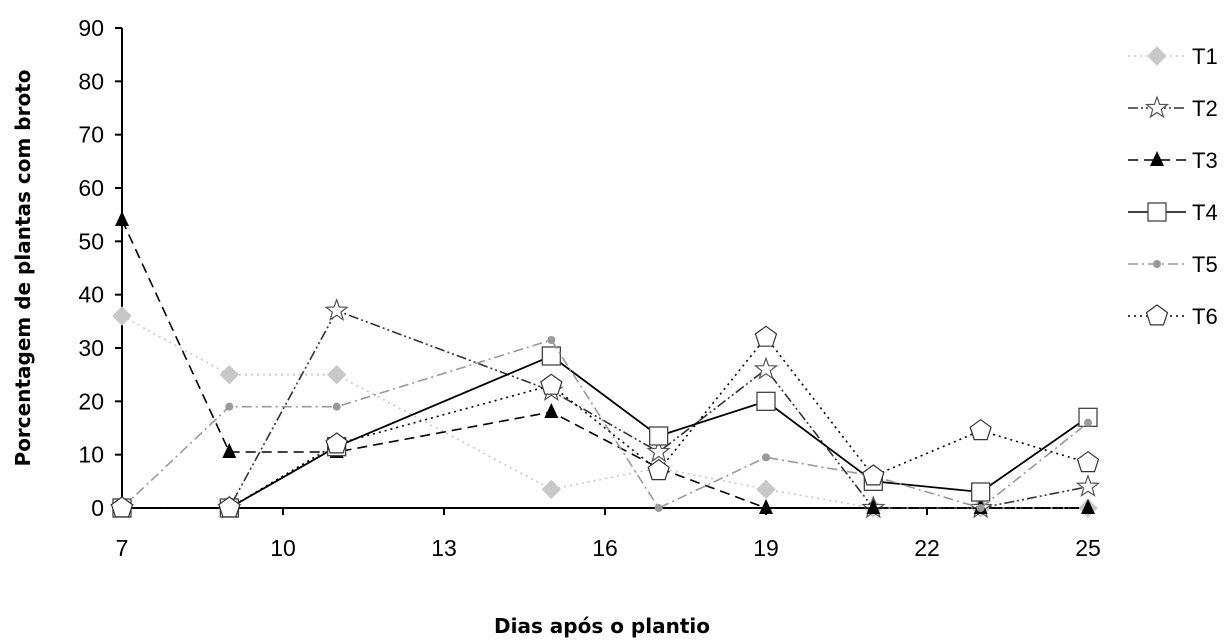 This screenshot has height=641, width=1227. I want to click on x-axis-ticks: 7 10 13 16 19 22 25, so click(608, 534).